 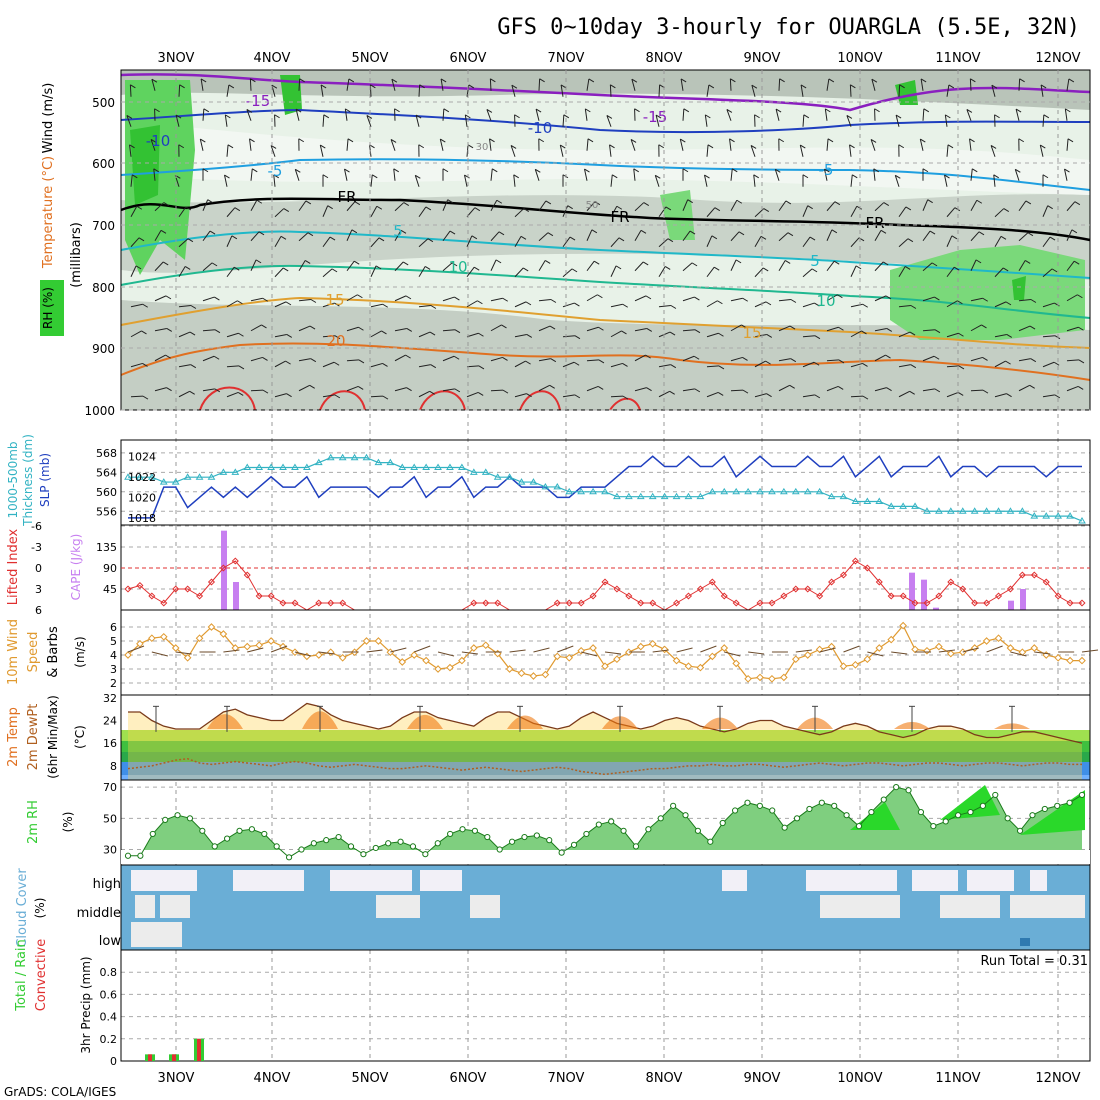 I want to click on temp-peak, so click(x=525, y=722).